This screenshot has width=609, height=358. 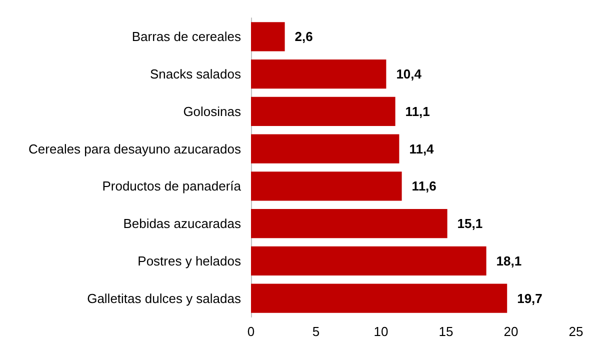 I want to click on x-tick-label: 10, so click(x=381, y=331).